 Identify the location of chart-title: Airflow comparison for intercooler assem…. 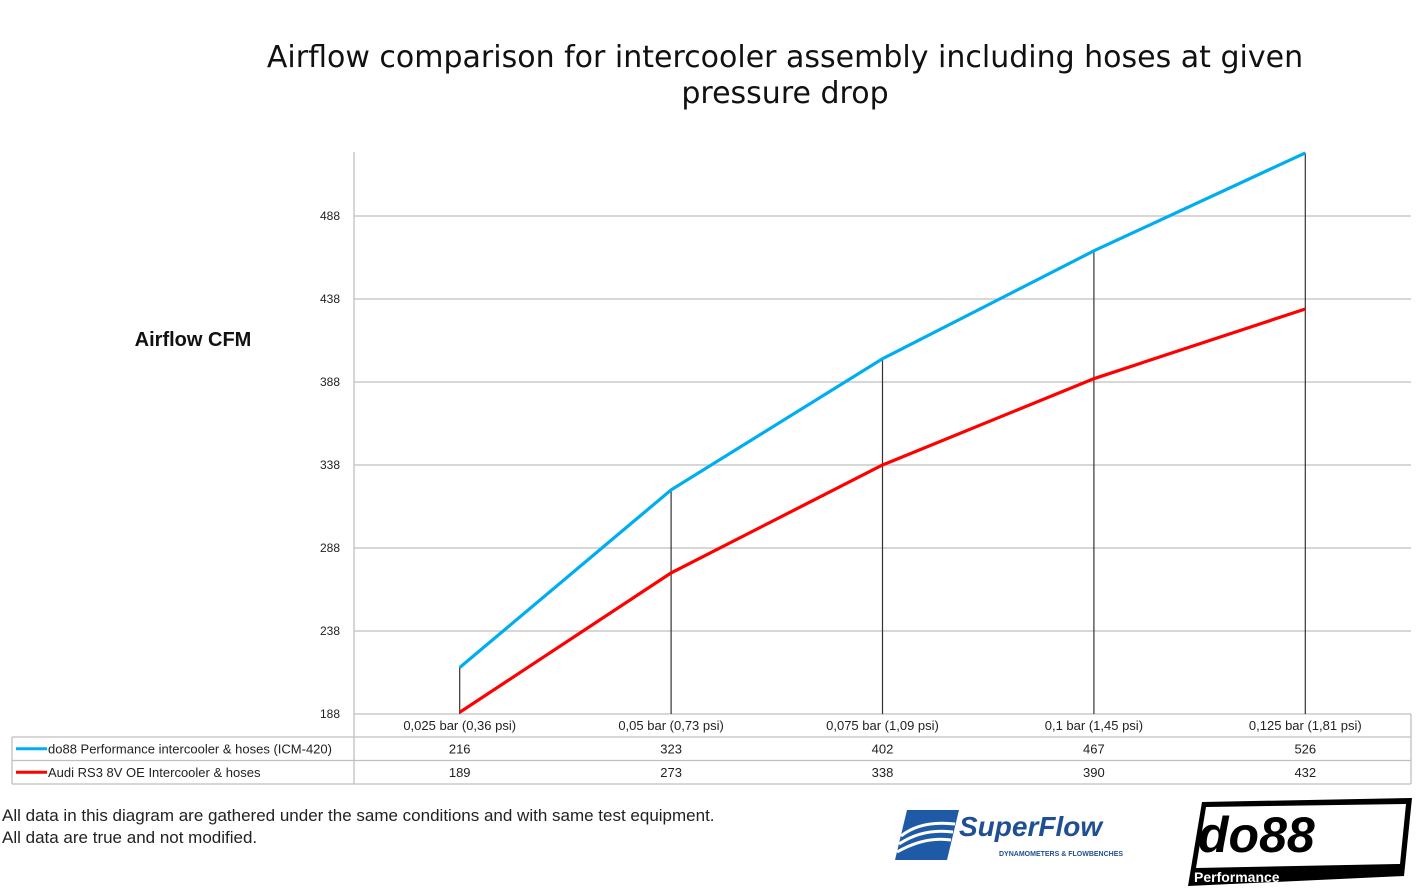
(785, 75).